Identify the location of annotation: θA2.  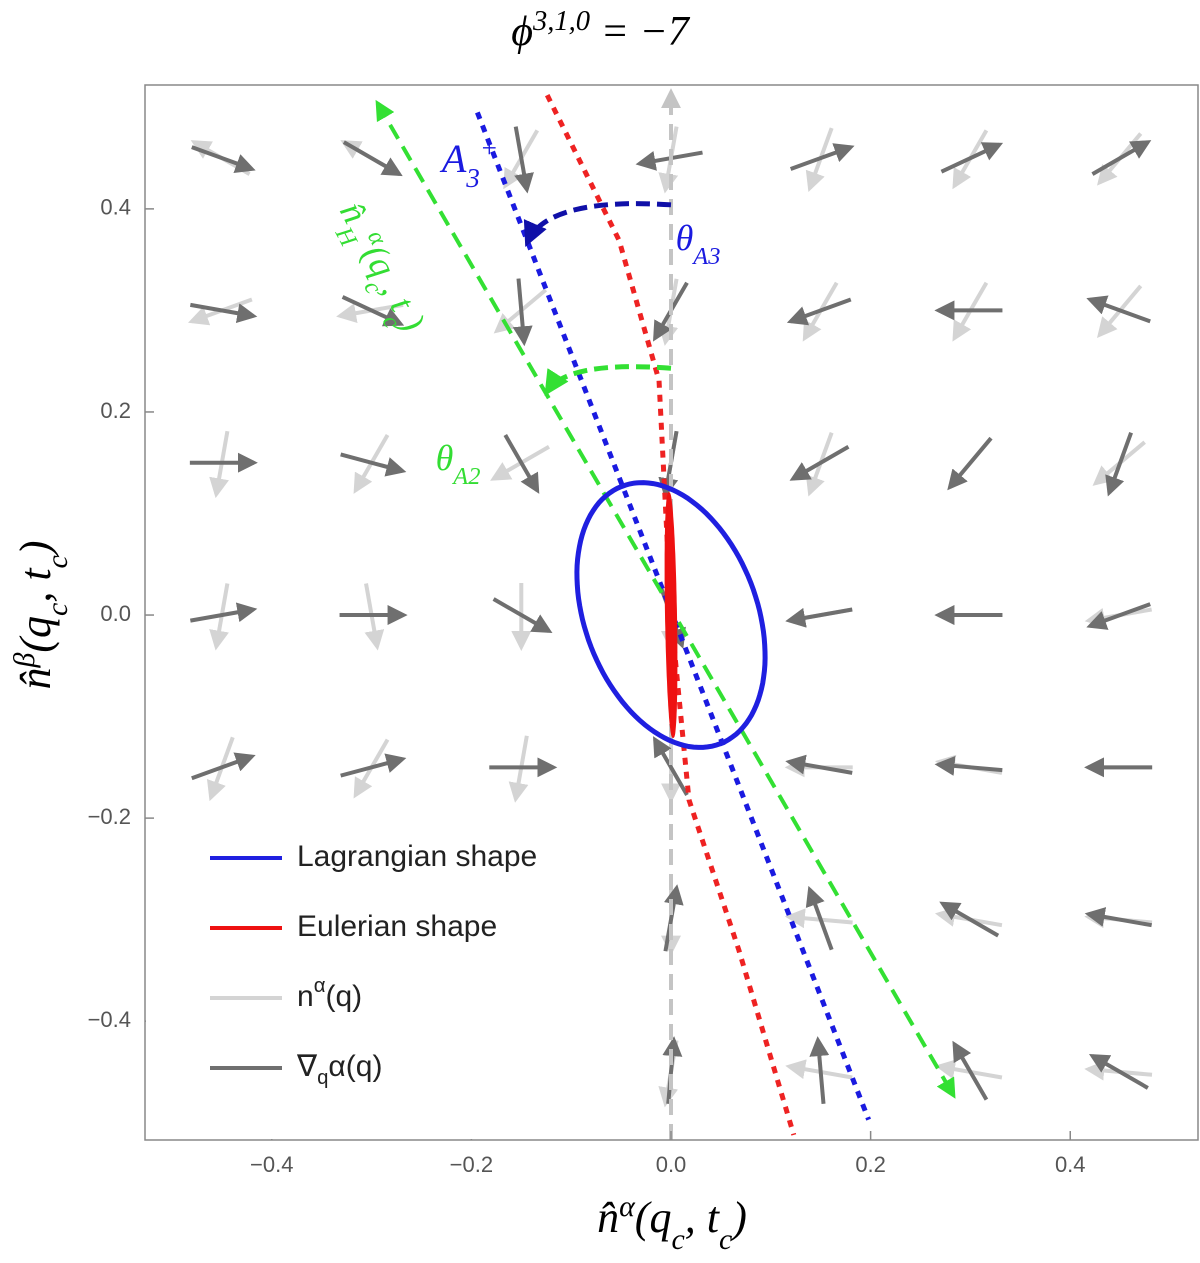
(458, 464).